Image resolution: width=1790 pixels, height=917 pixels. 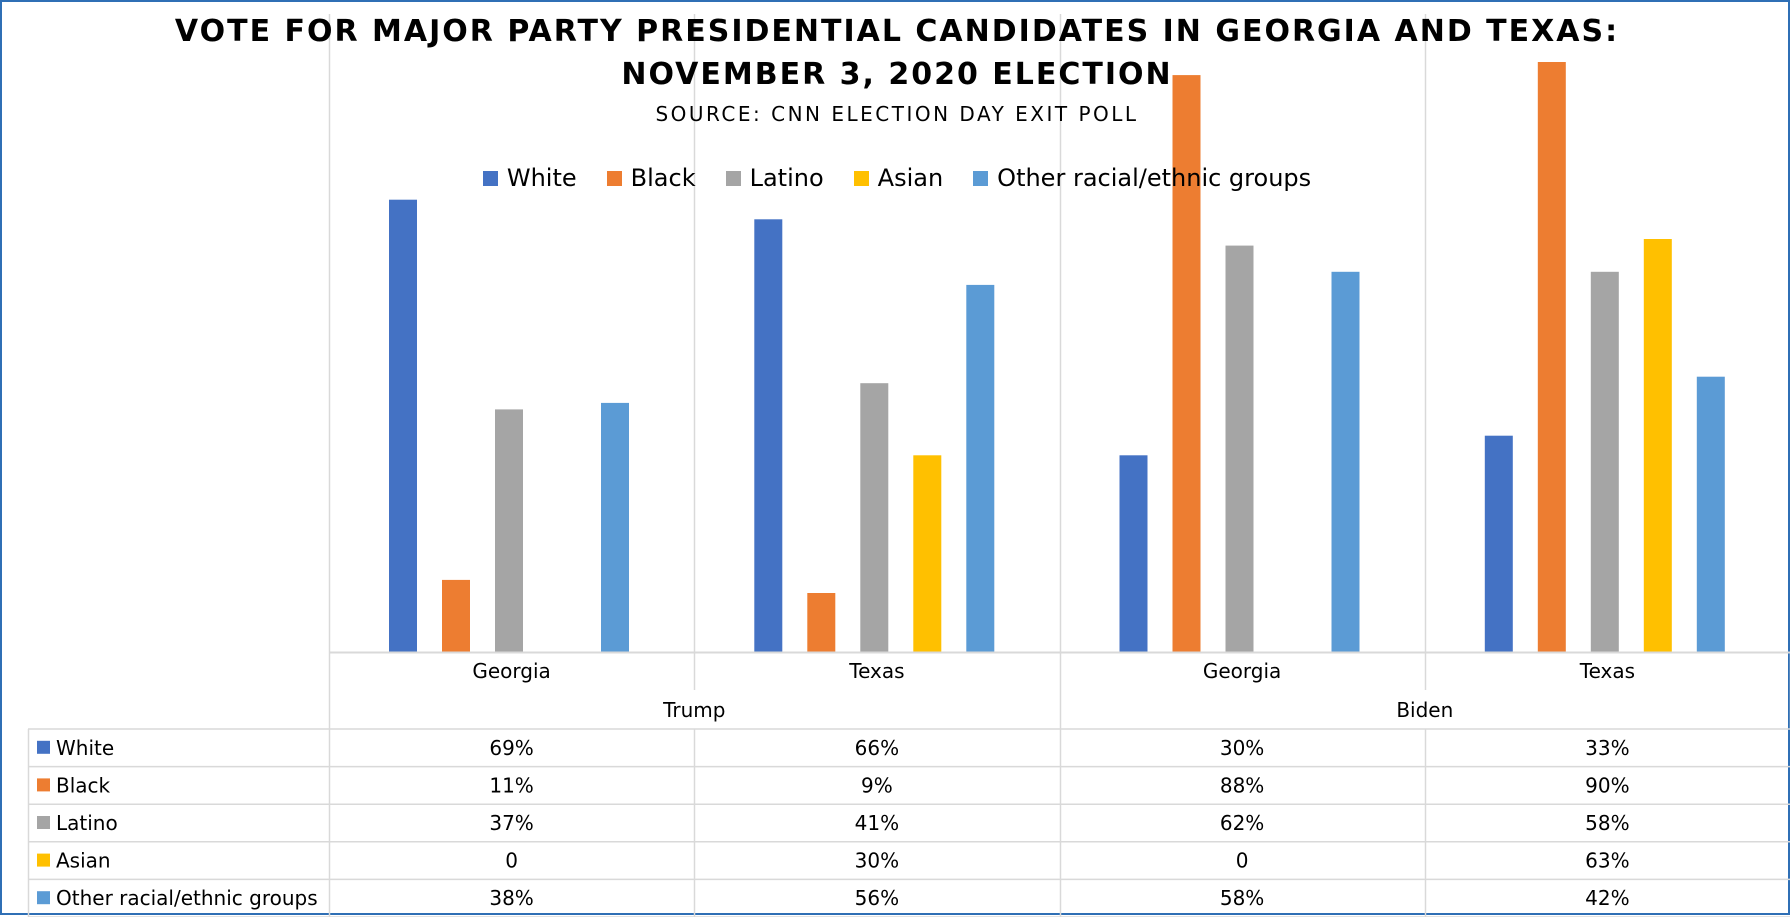 I want to click on legend-item-other-racial-ethnic-groups: Other racial/ethnic groups, so click(x=1142, y=178).